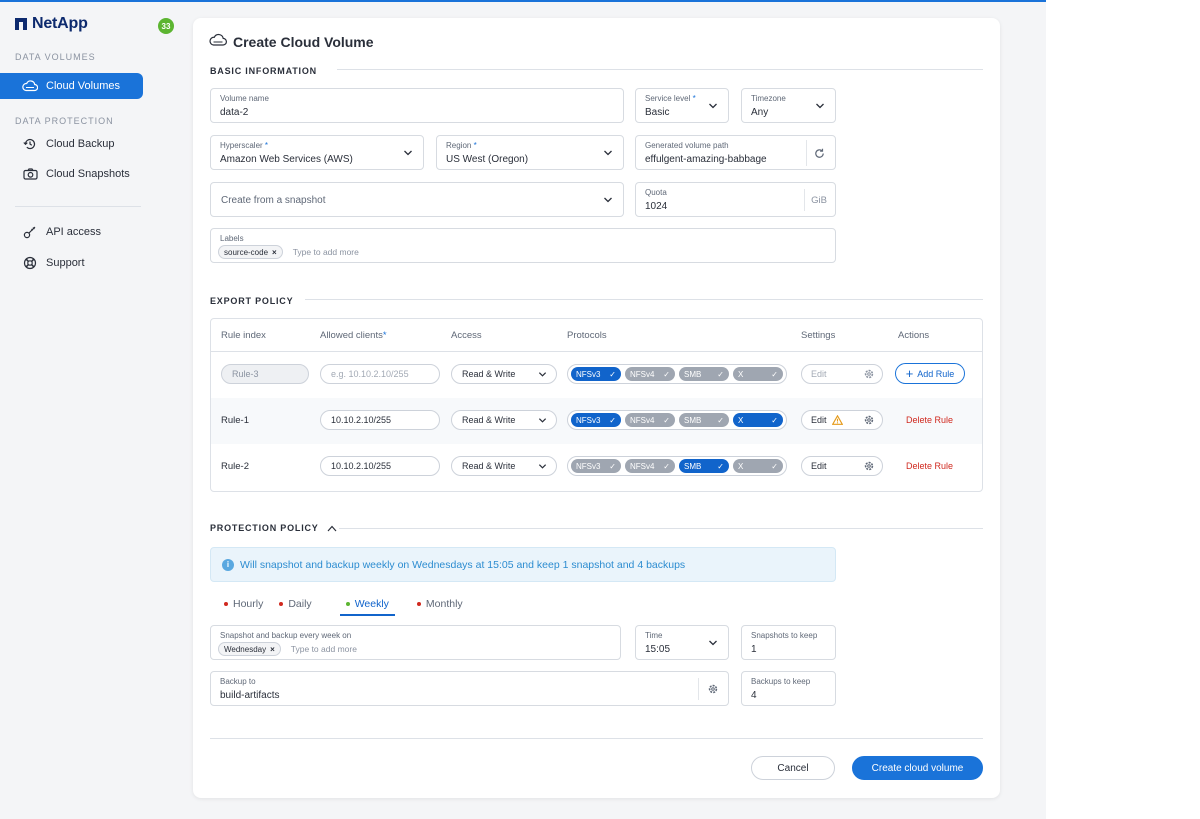  What do you see at coordinates (819, 374) in the screenshot?
I see `edit-label: Edit` at bounding box center [819, 374].